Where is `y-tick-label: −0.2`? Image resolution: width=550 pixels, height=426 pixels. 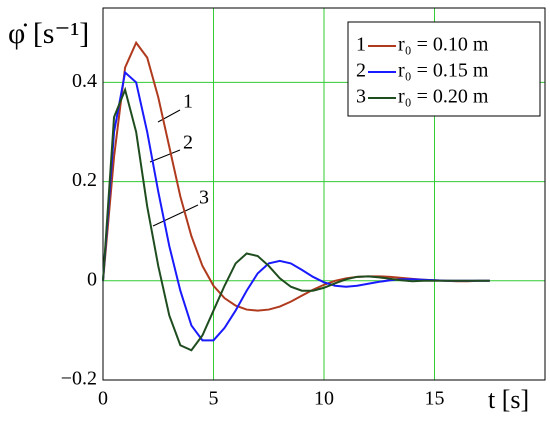
y-tick-label: −0.2 is located at coordinates (79, 379).